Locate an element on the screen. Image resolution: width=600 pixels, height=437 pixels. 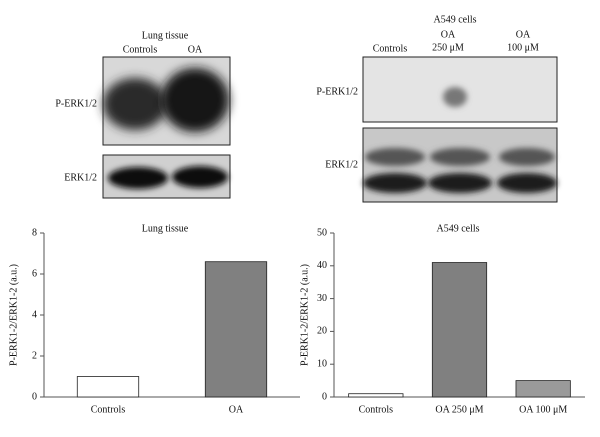
y-tick-label: 20 is located at coordinates (322, 331).